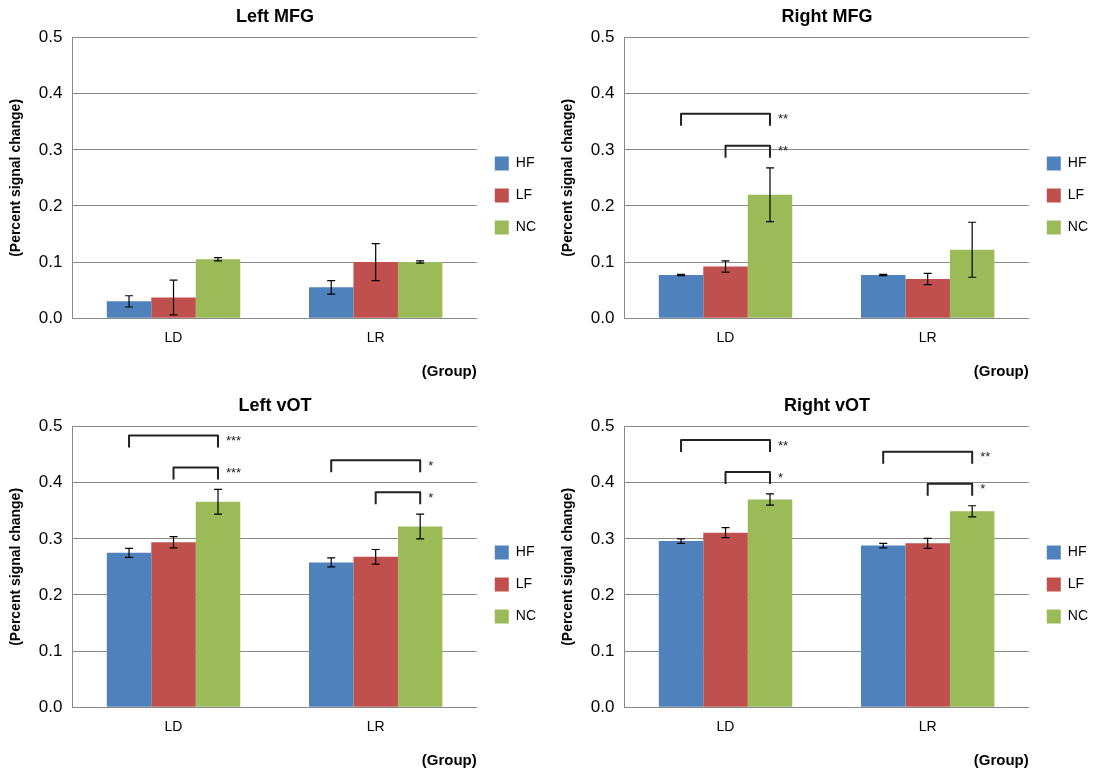  Describe the element at coordinates (827, 15) in the screenshot. I see `chart-title: Right MFG` at that location.